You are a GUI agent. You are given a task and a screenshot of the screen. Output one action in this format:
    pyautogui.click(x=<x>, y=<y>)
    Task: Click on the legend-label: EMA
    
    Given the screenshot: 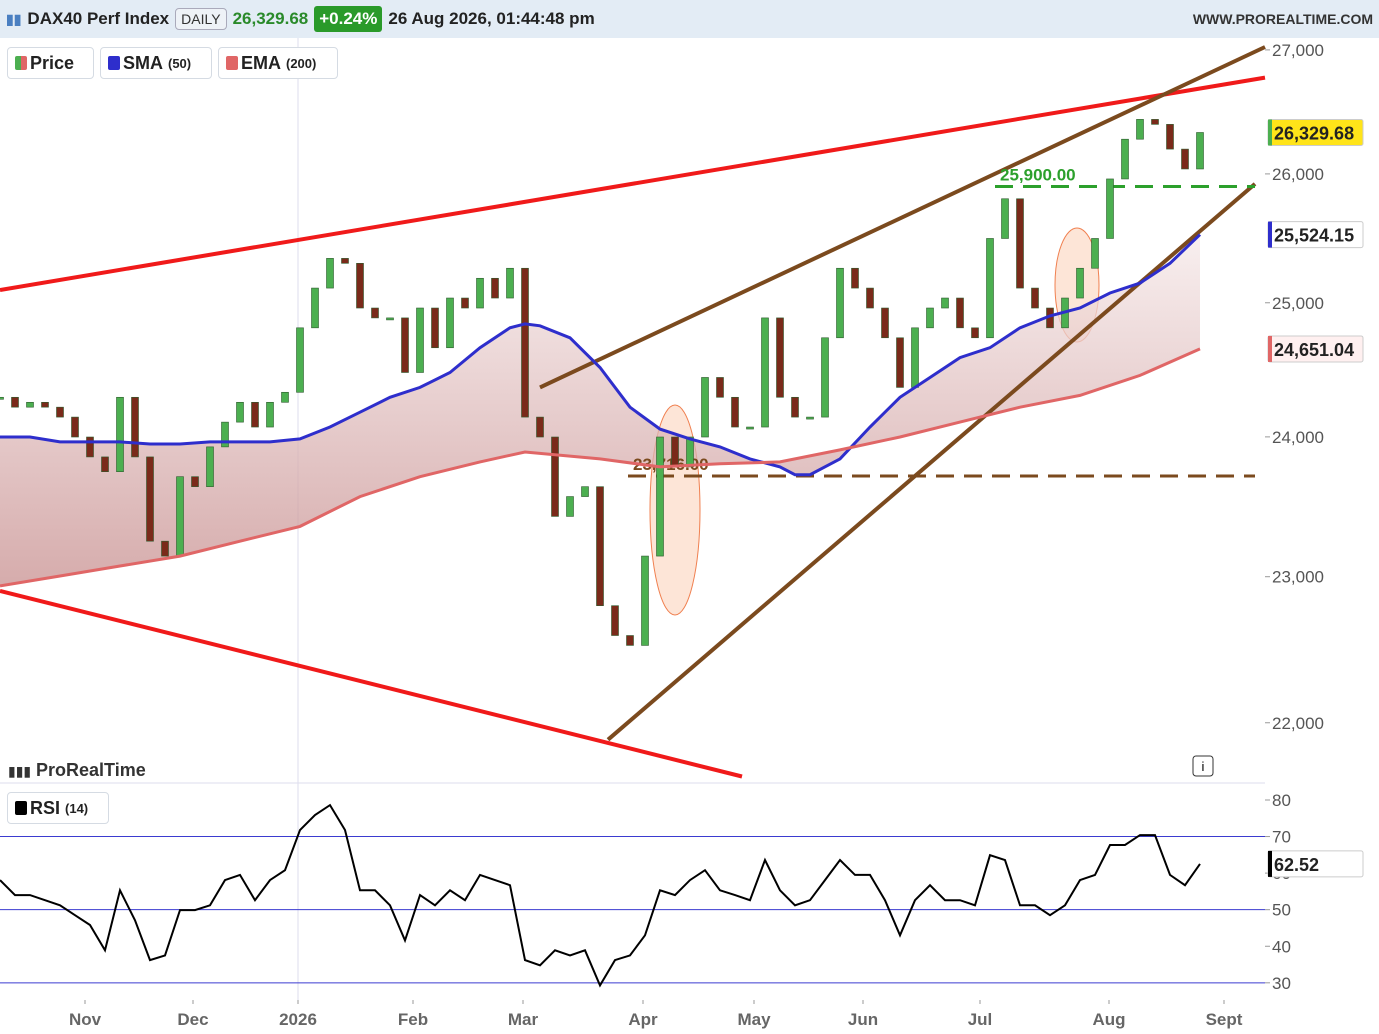 What is the action you would take?
    pyautogui.click(x=261, y=62)
    